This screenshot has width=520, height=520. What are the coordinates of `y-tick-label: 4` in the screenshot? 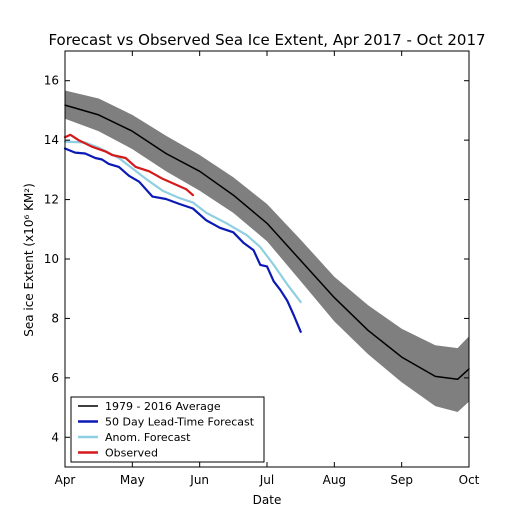 It's located at (55, 437).